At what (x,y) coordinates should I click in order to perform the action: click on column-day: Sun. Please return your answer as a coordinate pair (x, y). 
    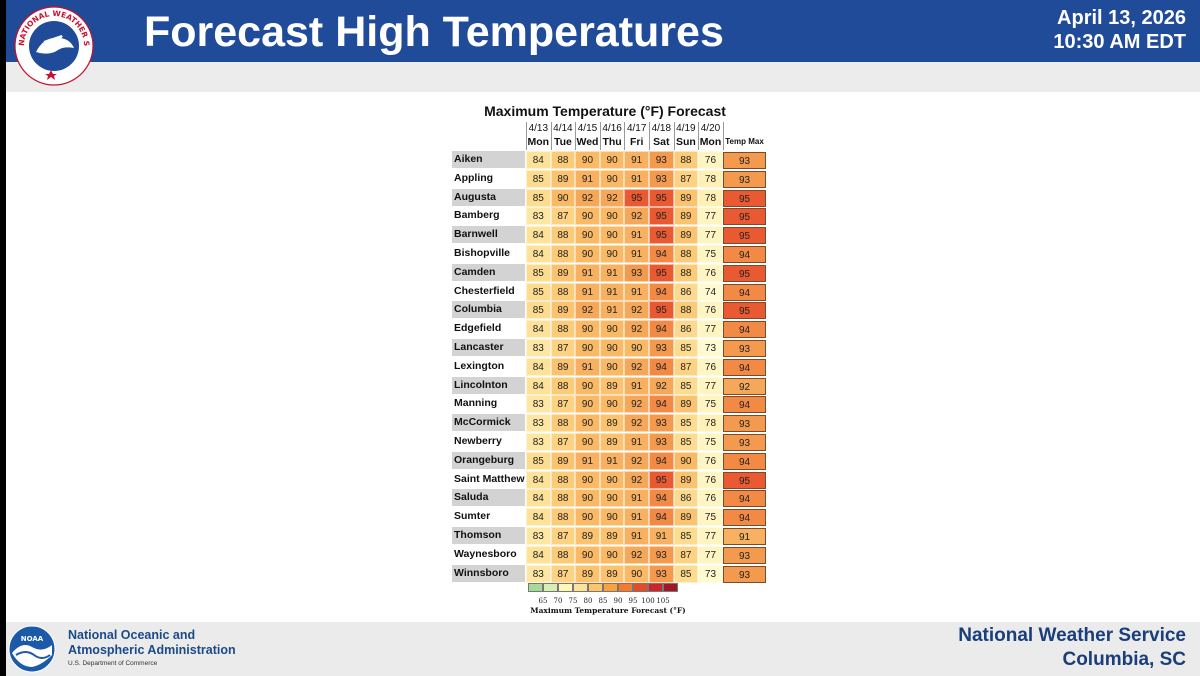
    Looking at the image, I should click on (685, 142).